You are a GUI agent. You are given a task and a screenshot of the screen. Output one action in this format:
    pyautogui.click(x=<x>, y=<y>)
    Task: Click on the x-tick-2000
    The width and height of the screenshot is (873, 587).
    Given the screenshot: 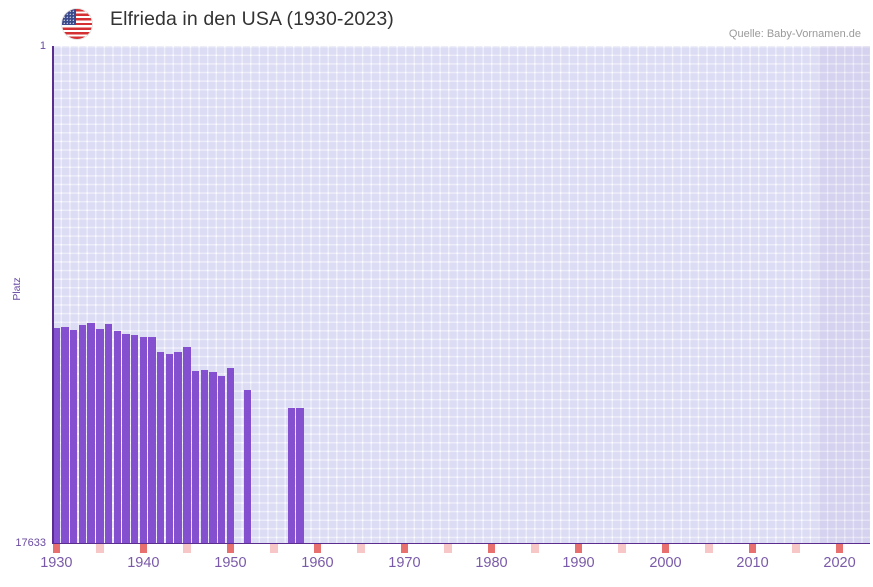 What is the action you would take?
    pyautogui.click(x=665, y=548)
    